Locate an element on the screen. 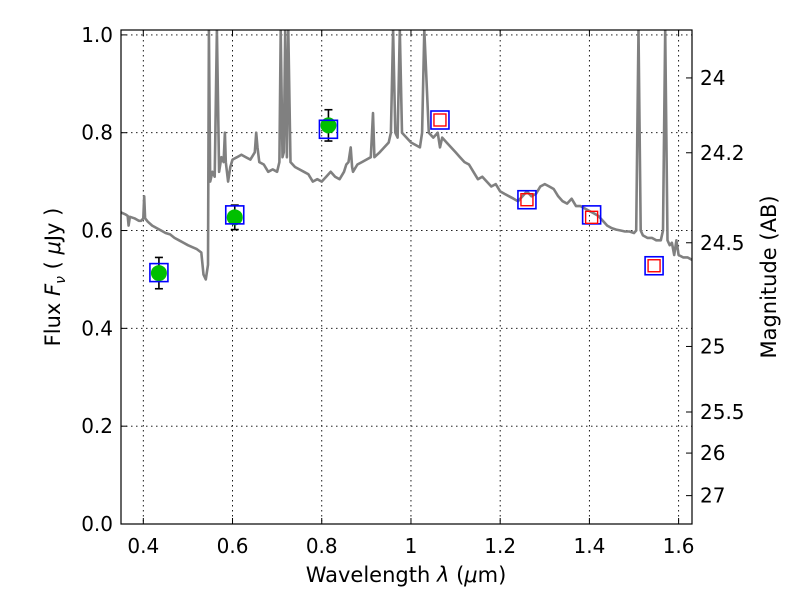 Image resolution: width=800 pixels, height=600 pixels. y2-tick-label: 25 is located at coordinates (712, 346).